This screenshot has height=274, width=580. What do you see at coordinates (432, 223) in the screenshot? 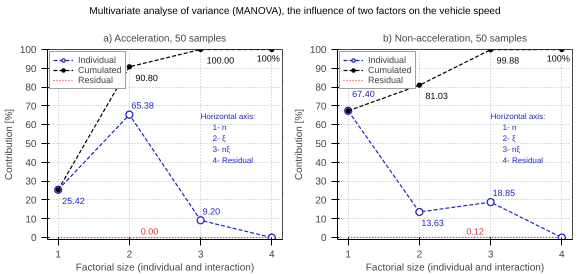
I see `data-label: 13.63` at bounding box center [432, 223].